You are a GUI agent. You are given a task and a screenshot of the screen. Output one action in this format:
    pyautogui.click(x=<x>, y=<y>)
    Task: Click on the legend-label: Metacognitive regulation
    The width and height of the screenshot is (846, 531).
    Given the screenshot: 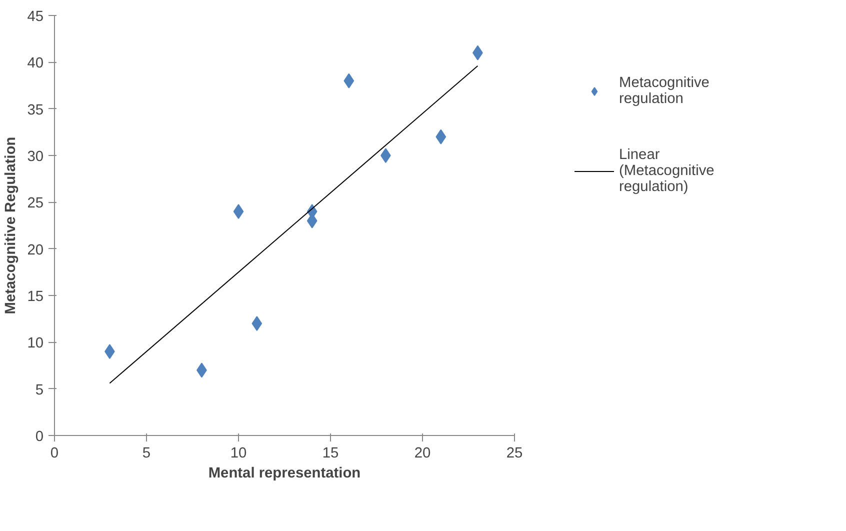 What is the action you would take?
    pyautogui.click(x=664, y=91)
    